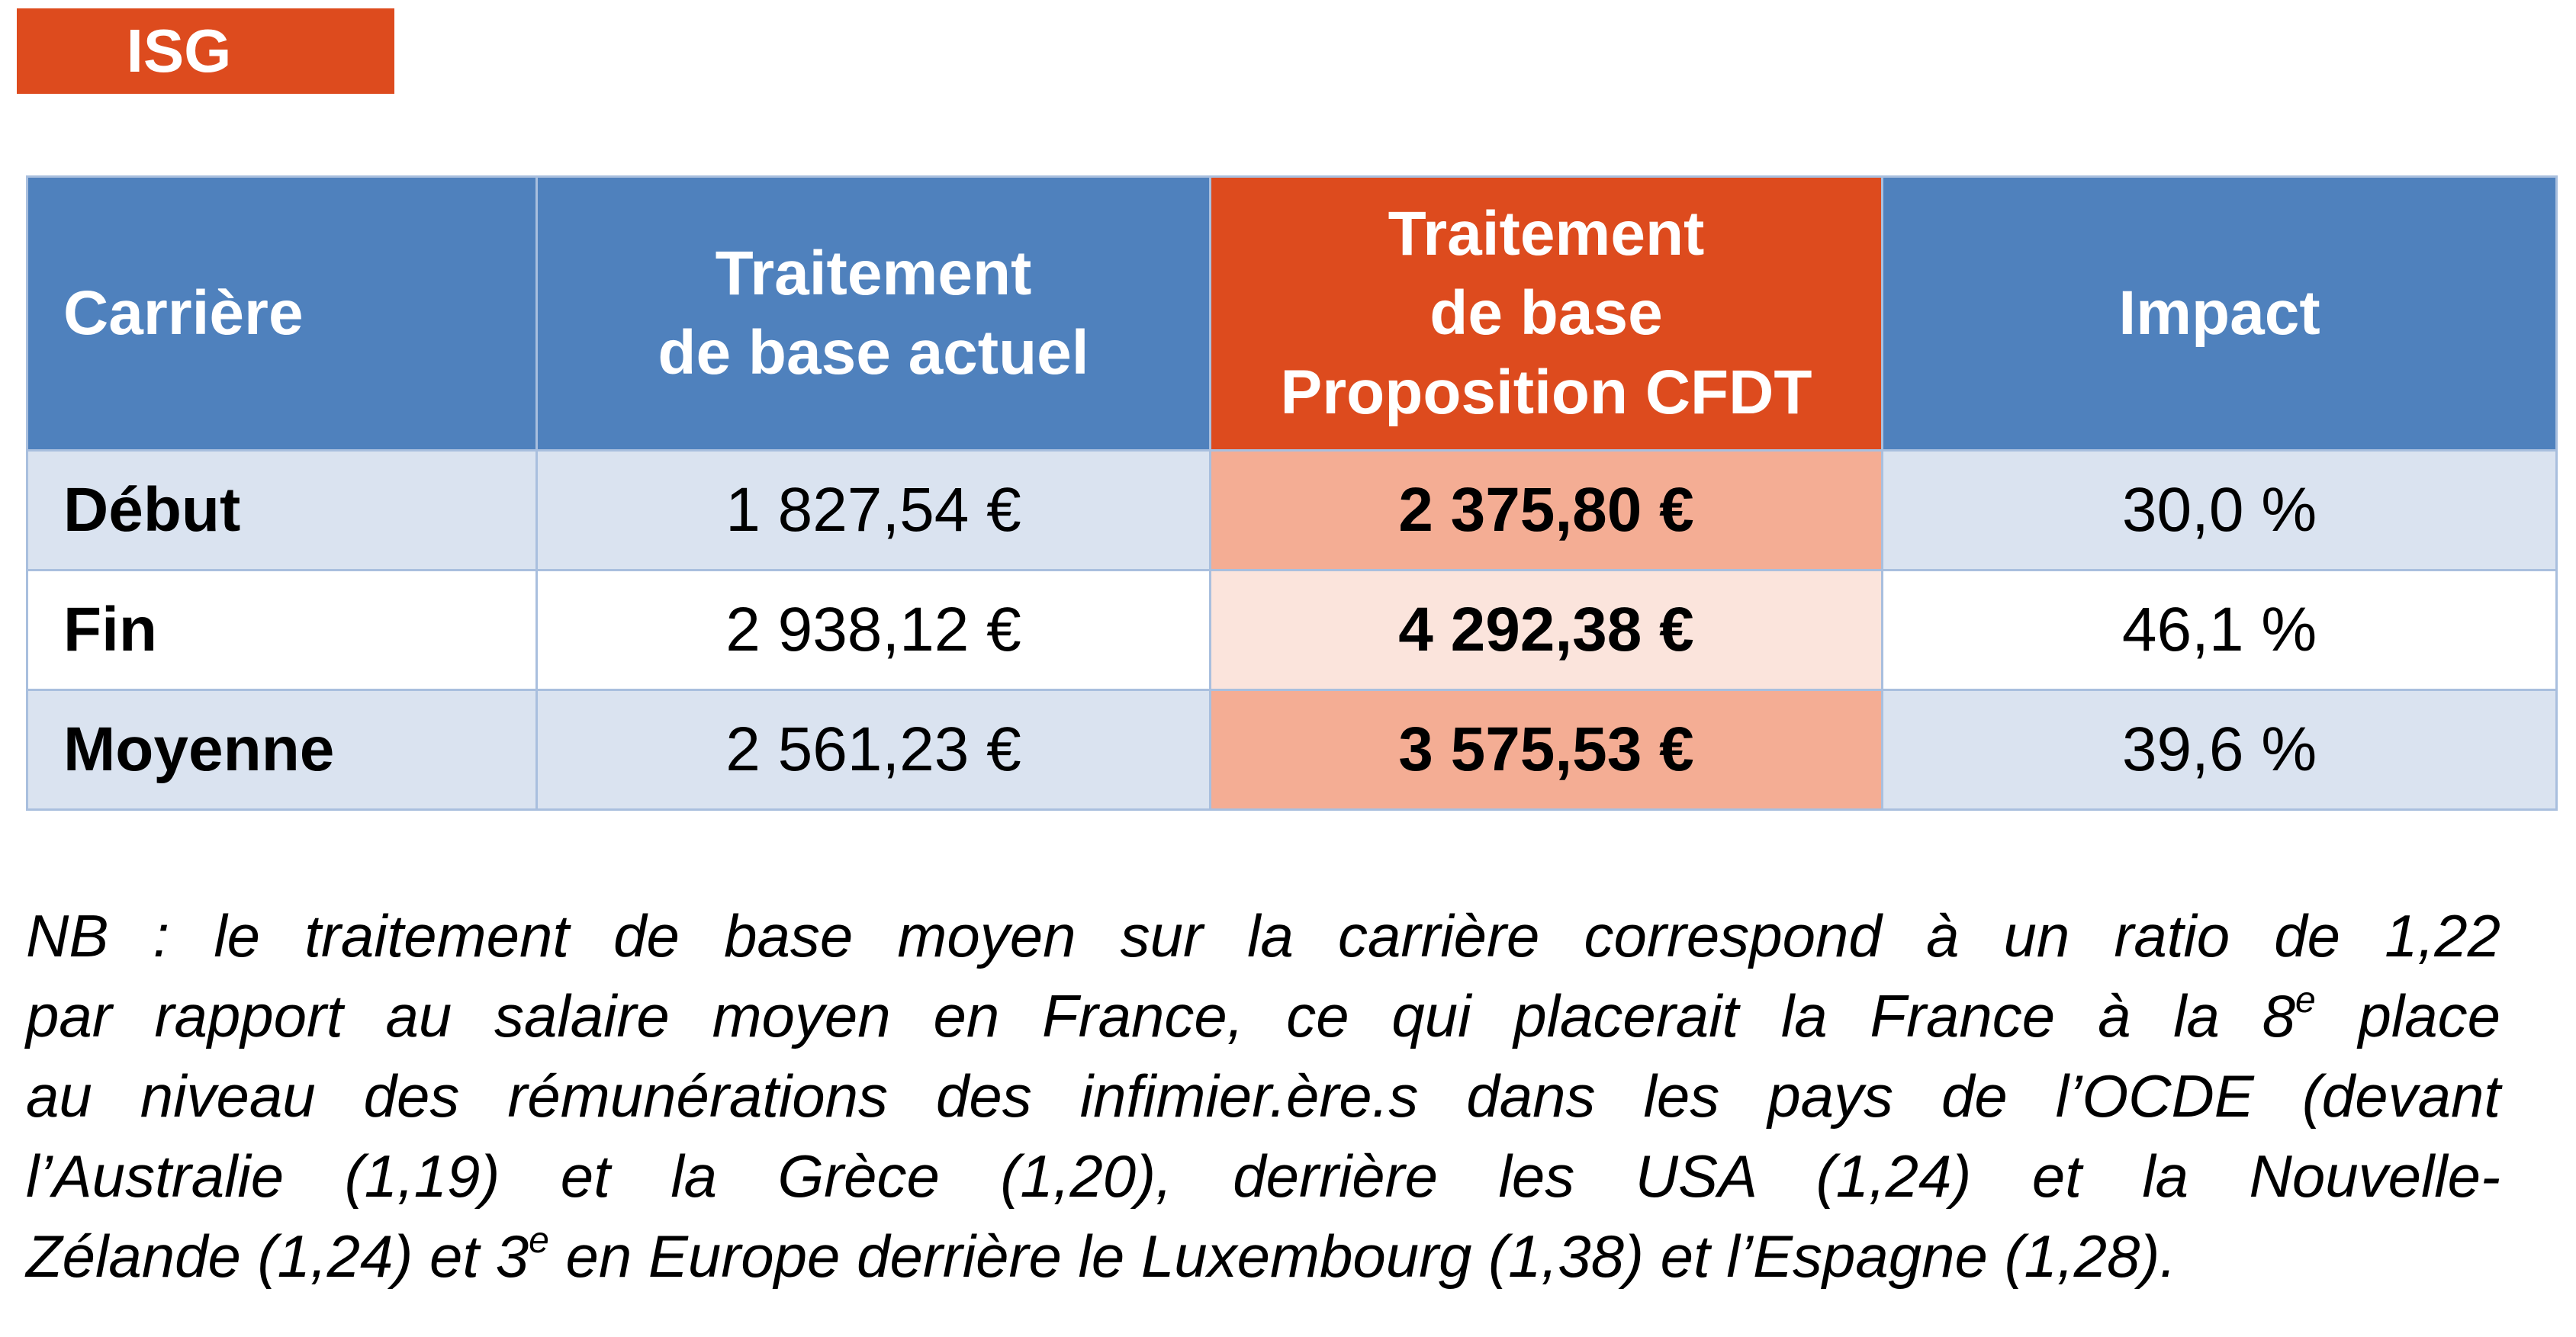  I want to click on cell: 4 292,38 €, so click(1546, 630).